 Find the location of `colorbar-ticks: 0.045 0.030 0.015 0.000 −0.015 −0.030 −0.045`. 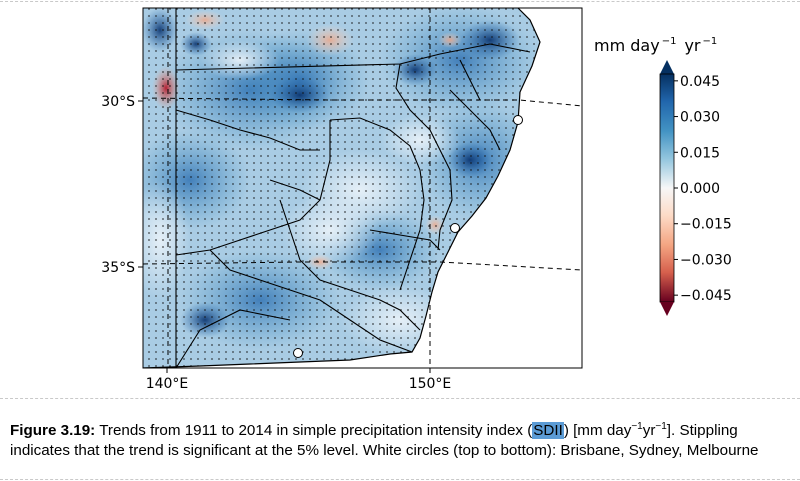

colorbar-ticks: 0.045 0.030 0.015 0.000 −0.015 −0.030 −0.045 is located at coordinates (703, 189).